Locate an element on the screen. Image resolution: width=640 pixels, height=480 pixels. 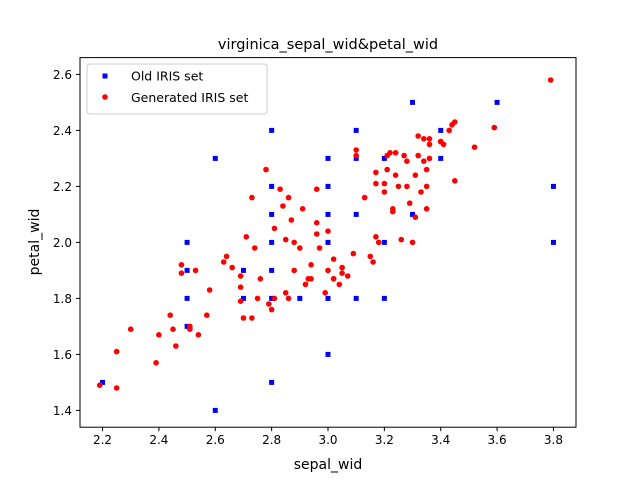
y-tick-label: 2.0 is located at coordinates (62, 243).